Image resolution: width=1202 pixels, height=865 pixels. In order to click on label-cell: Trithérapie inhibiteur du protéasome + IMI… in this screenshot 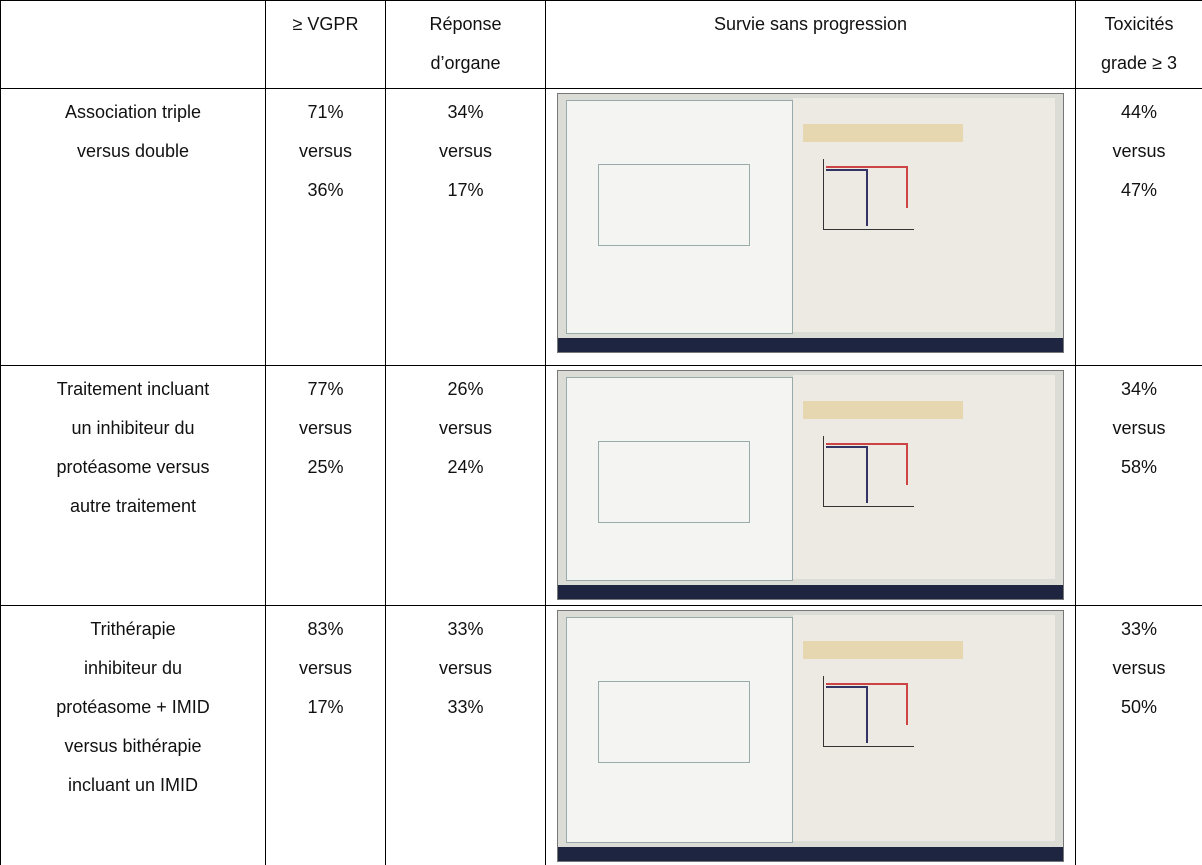, I will do `click(133, 735)`.